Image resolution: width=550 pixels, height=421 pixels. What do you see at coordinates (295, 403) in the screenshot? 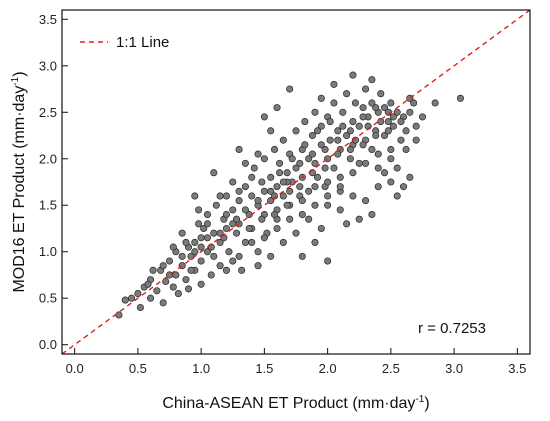
I see `x-axis-title: China-ASEAN ET Product (mm·day-1)` at bounding box center [295, 403].